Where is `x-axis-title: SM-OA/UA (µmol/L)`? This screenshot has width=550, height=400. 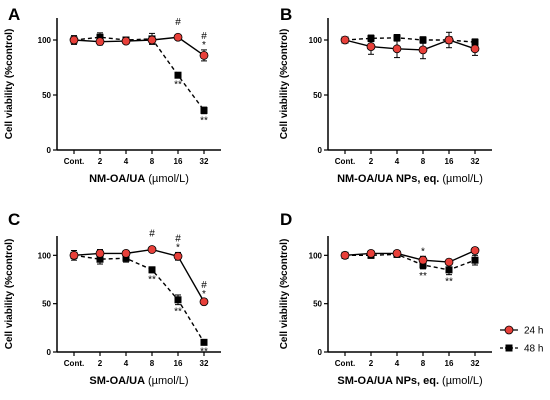 x-axis-title: SM-OA/UA (µmol/L) is located at coordinates (138, 381).